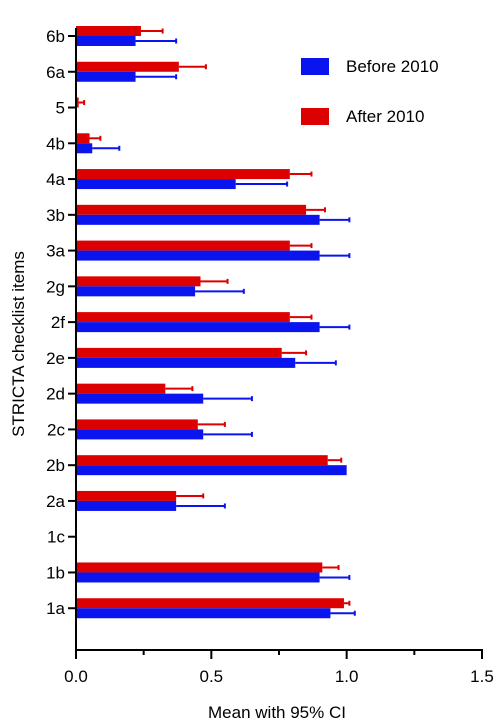 The height and width of the screenshot is (726, 495). I want to click on x-tick-label: 1.0, so click(347, 676).